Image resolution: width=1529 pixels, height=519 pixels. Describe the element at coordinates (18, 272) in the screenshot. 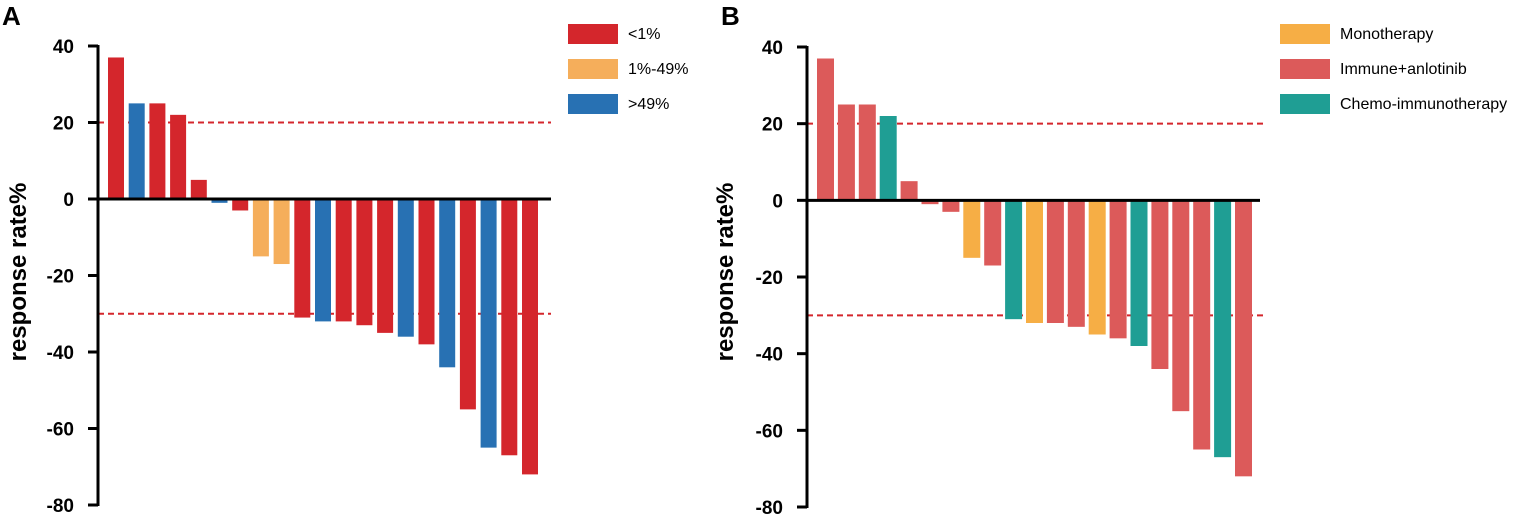

I see `y-axis-label-a: response rate%` at that location.